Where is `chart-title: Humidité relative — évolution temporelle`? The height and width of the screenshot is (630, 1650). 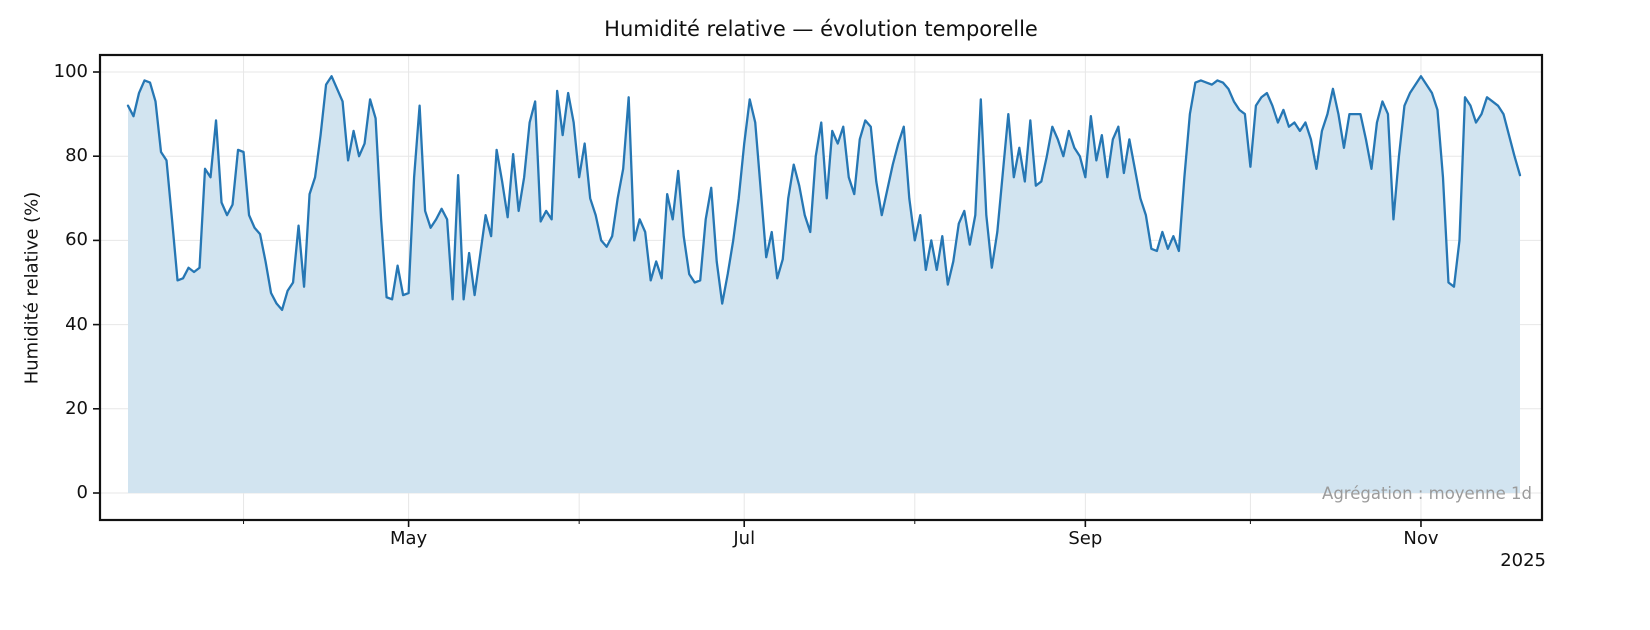 chart-title: Humidité relative — évolution temporelle is located at coordinates (821, 29).